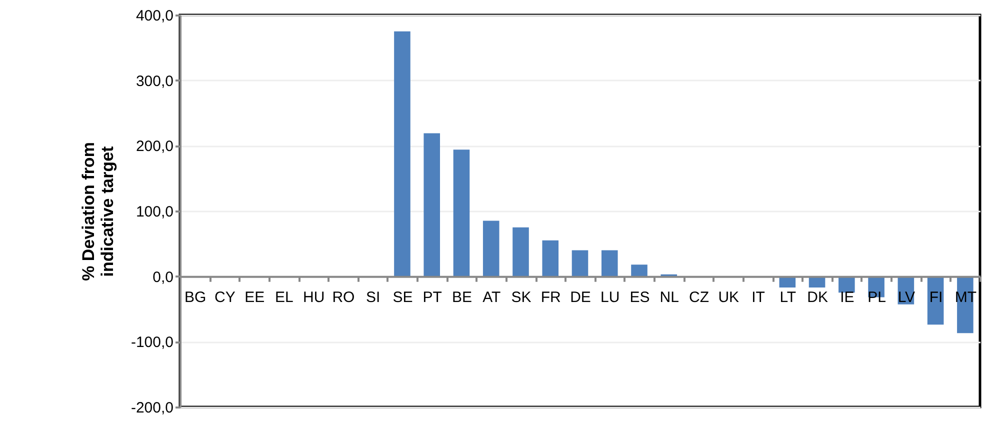 The image size is (985, 423). Describe the element at coordinates (313, 297) in the screenshot. I see `x-tick-label: HU` at that location.